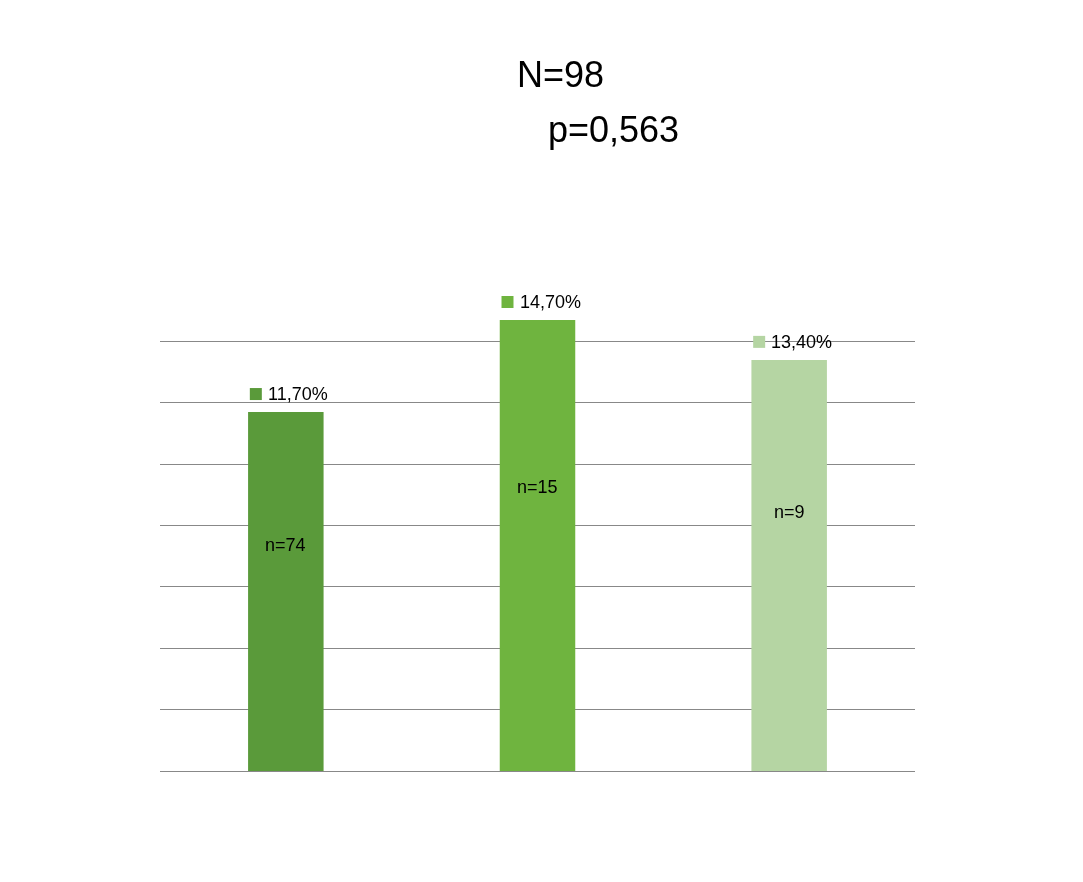  Describe the element at coordinates (551, 302) in the screenshot. I see `data-label: 14,70%` at that location.